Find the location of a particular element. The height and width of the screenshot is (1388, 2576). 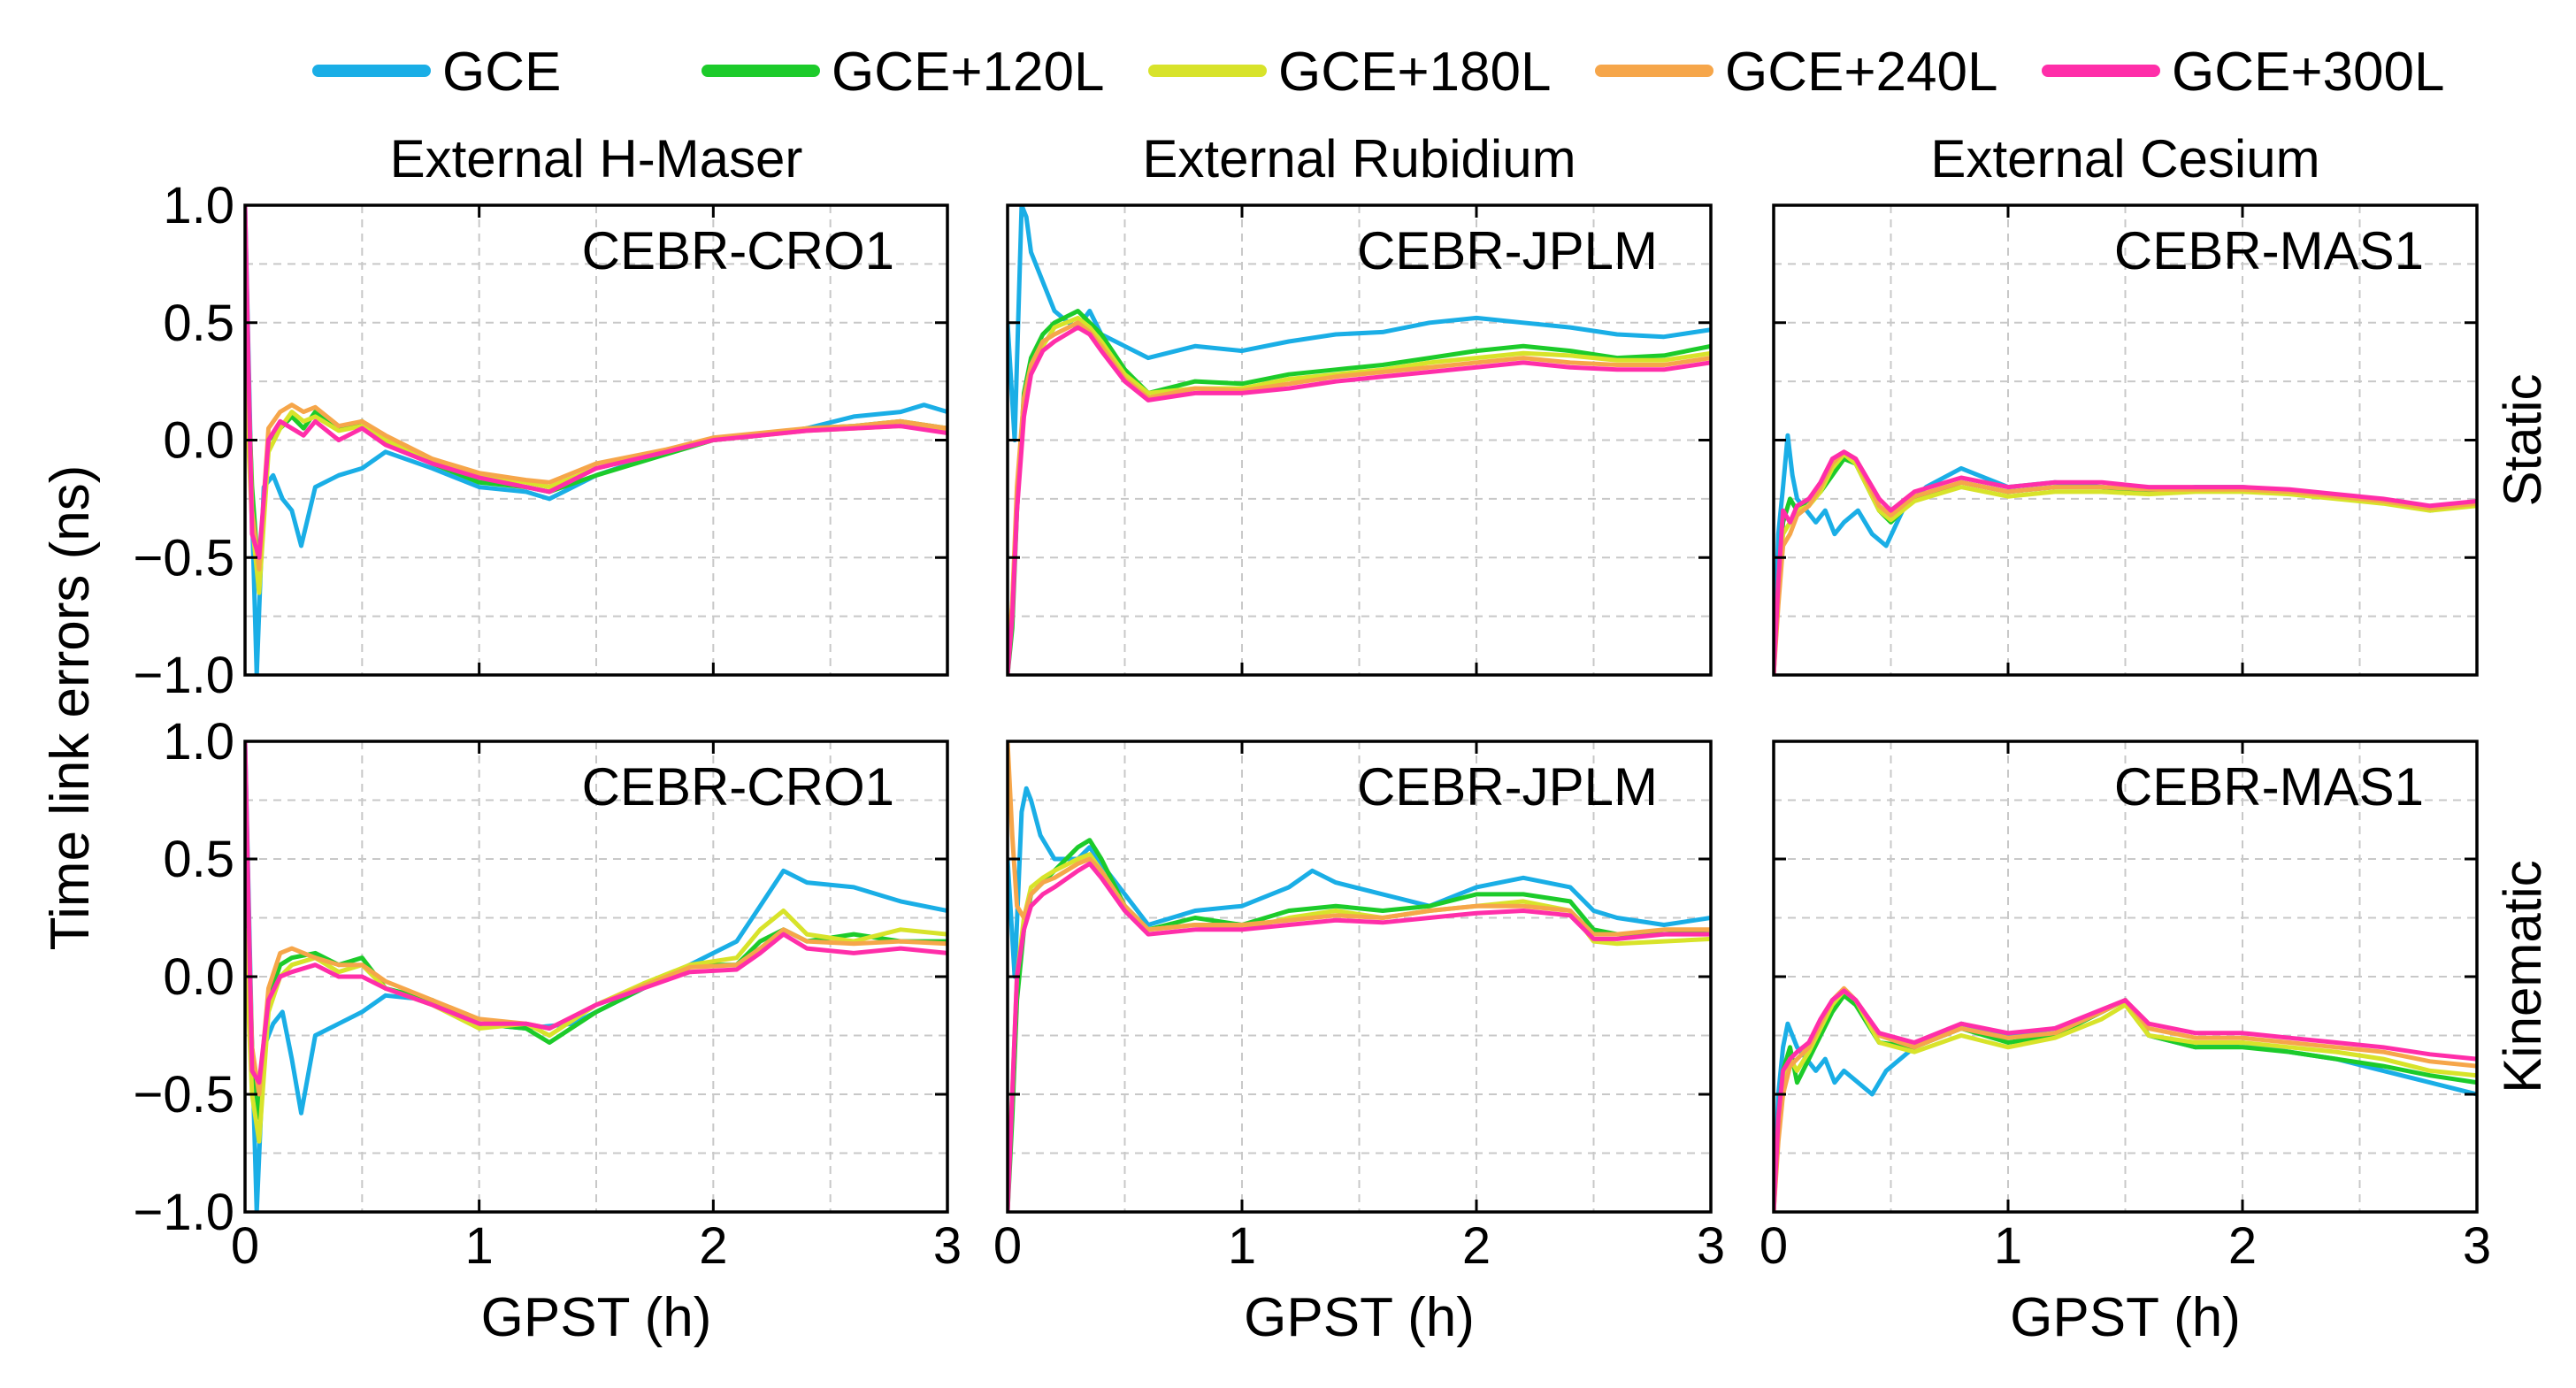

panel: 0 1 2 3 GPST (h) CEBR-JPLM is located at coordinates (1359, 1044).